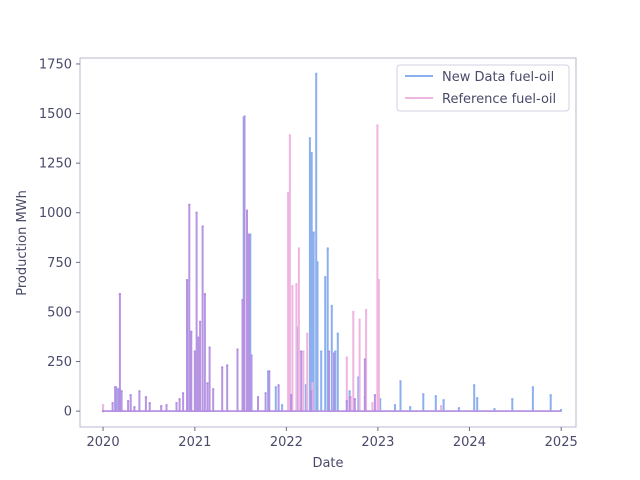 The height and width of the screenshot is (480, 640). I want to click on y-tick-label: 1000, so click(55, 213).